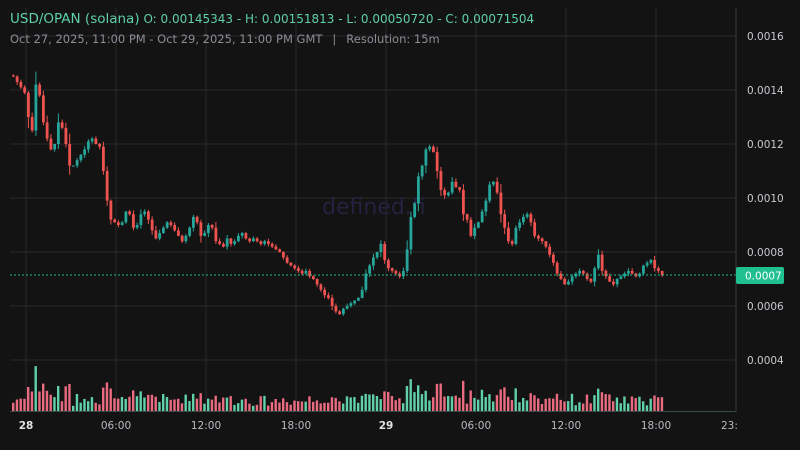 This screenshot has height=450, width=800. Describe the element at coordinates (765, 91) in the screenshot. I see `y-tick-label: 0.0014` at that location.